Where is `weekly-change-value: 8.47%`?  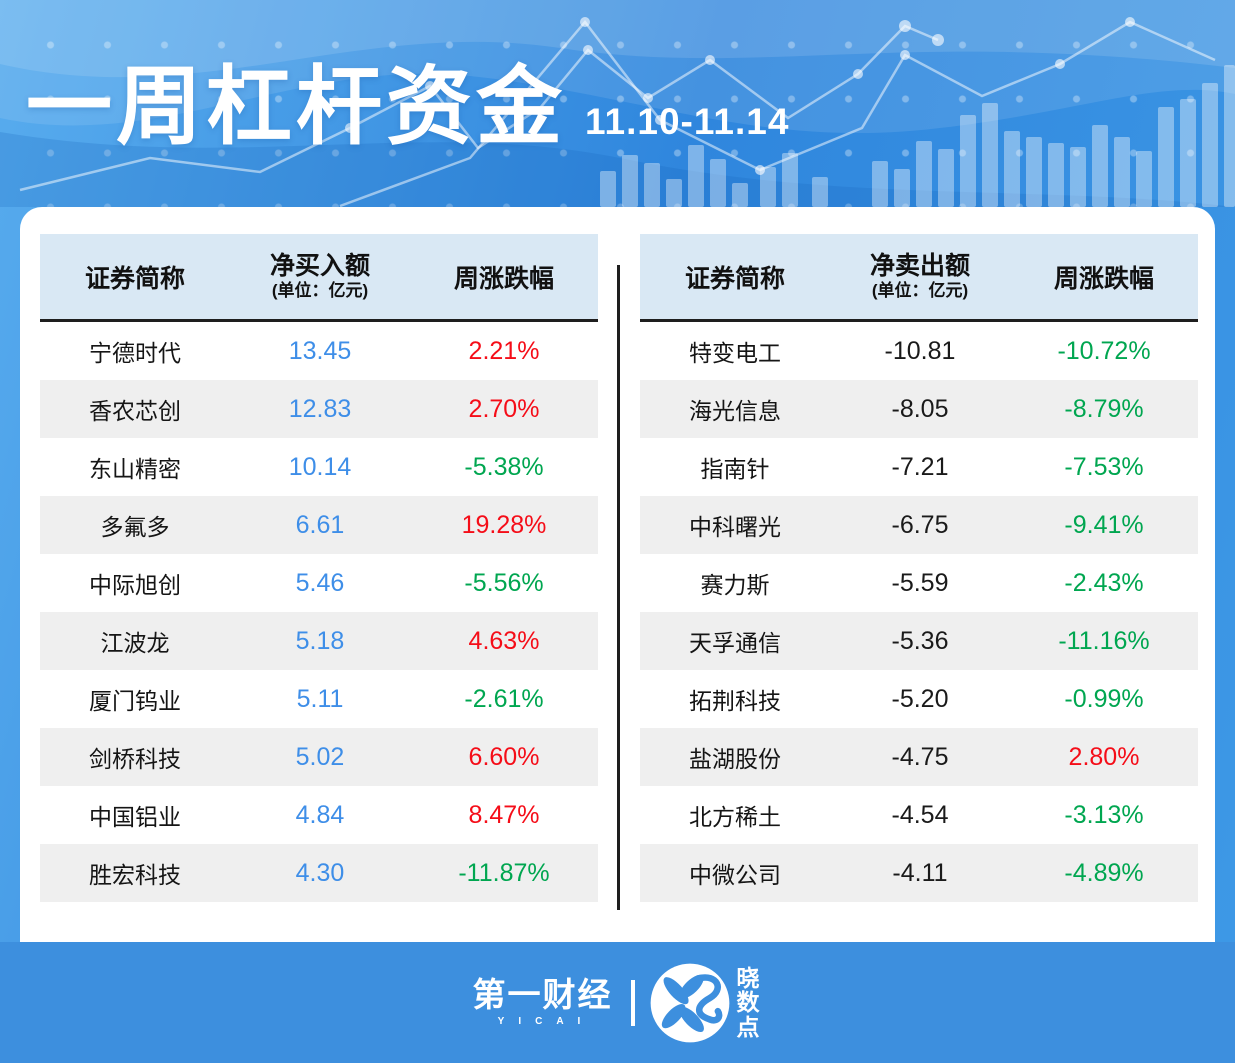
weekly-change-value: 8.47% is located at coordinates (504, 814).